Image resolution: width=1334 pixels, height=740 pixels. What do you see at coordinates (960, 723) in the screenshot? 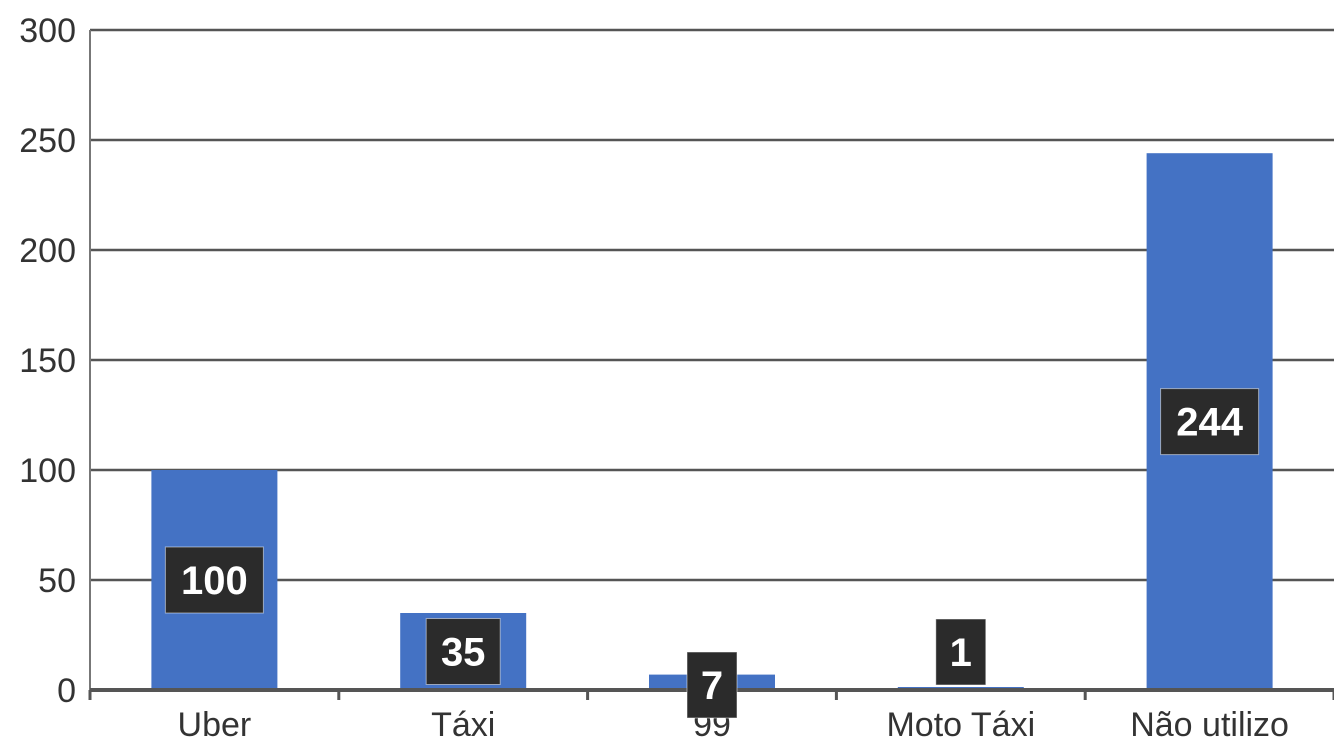
I see `x-category-label: Moto Táxi` at bounding box center [960, 723].